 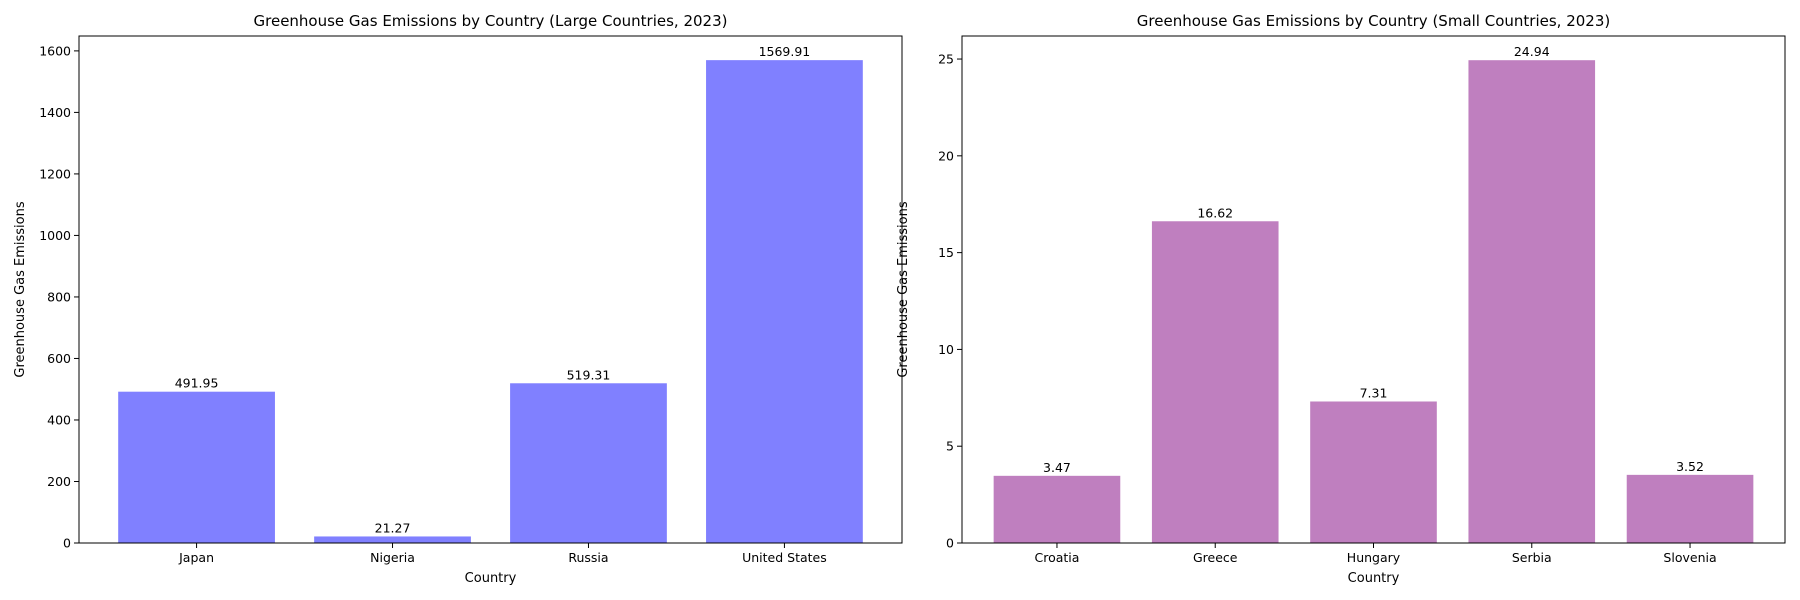 I want to click on x-tick-label: United States, so click(x=784, y=557).